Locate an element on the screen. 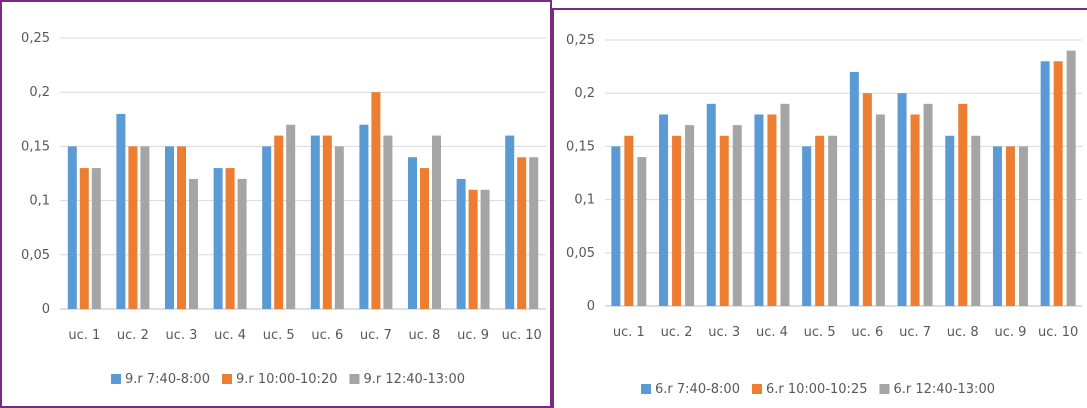 Image resolution: width=1087 pixels, height=408 pixels. legend-label: 9.r 12:40-13:00 is located at coordinates (414, 379).